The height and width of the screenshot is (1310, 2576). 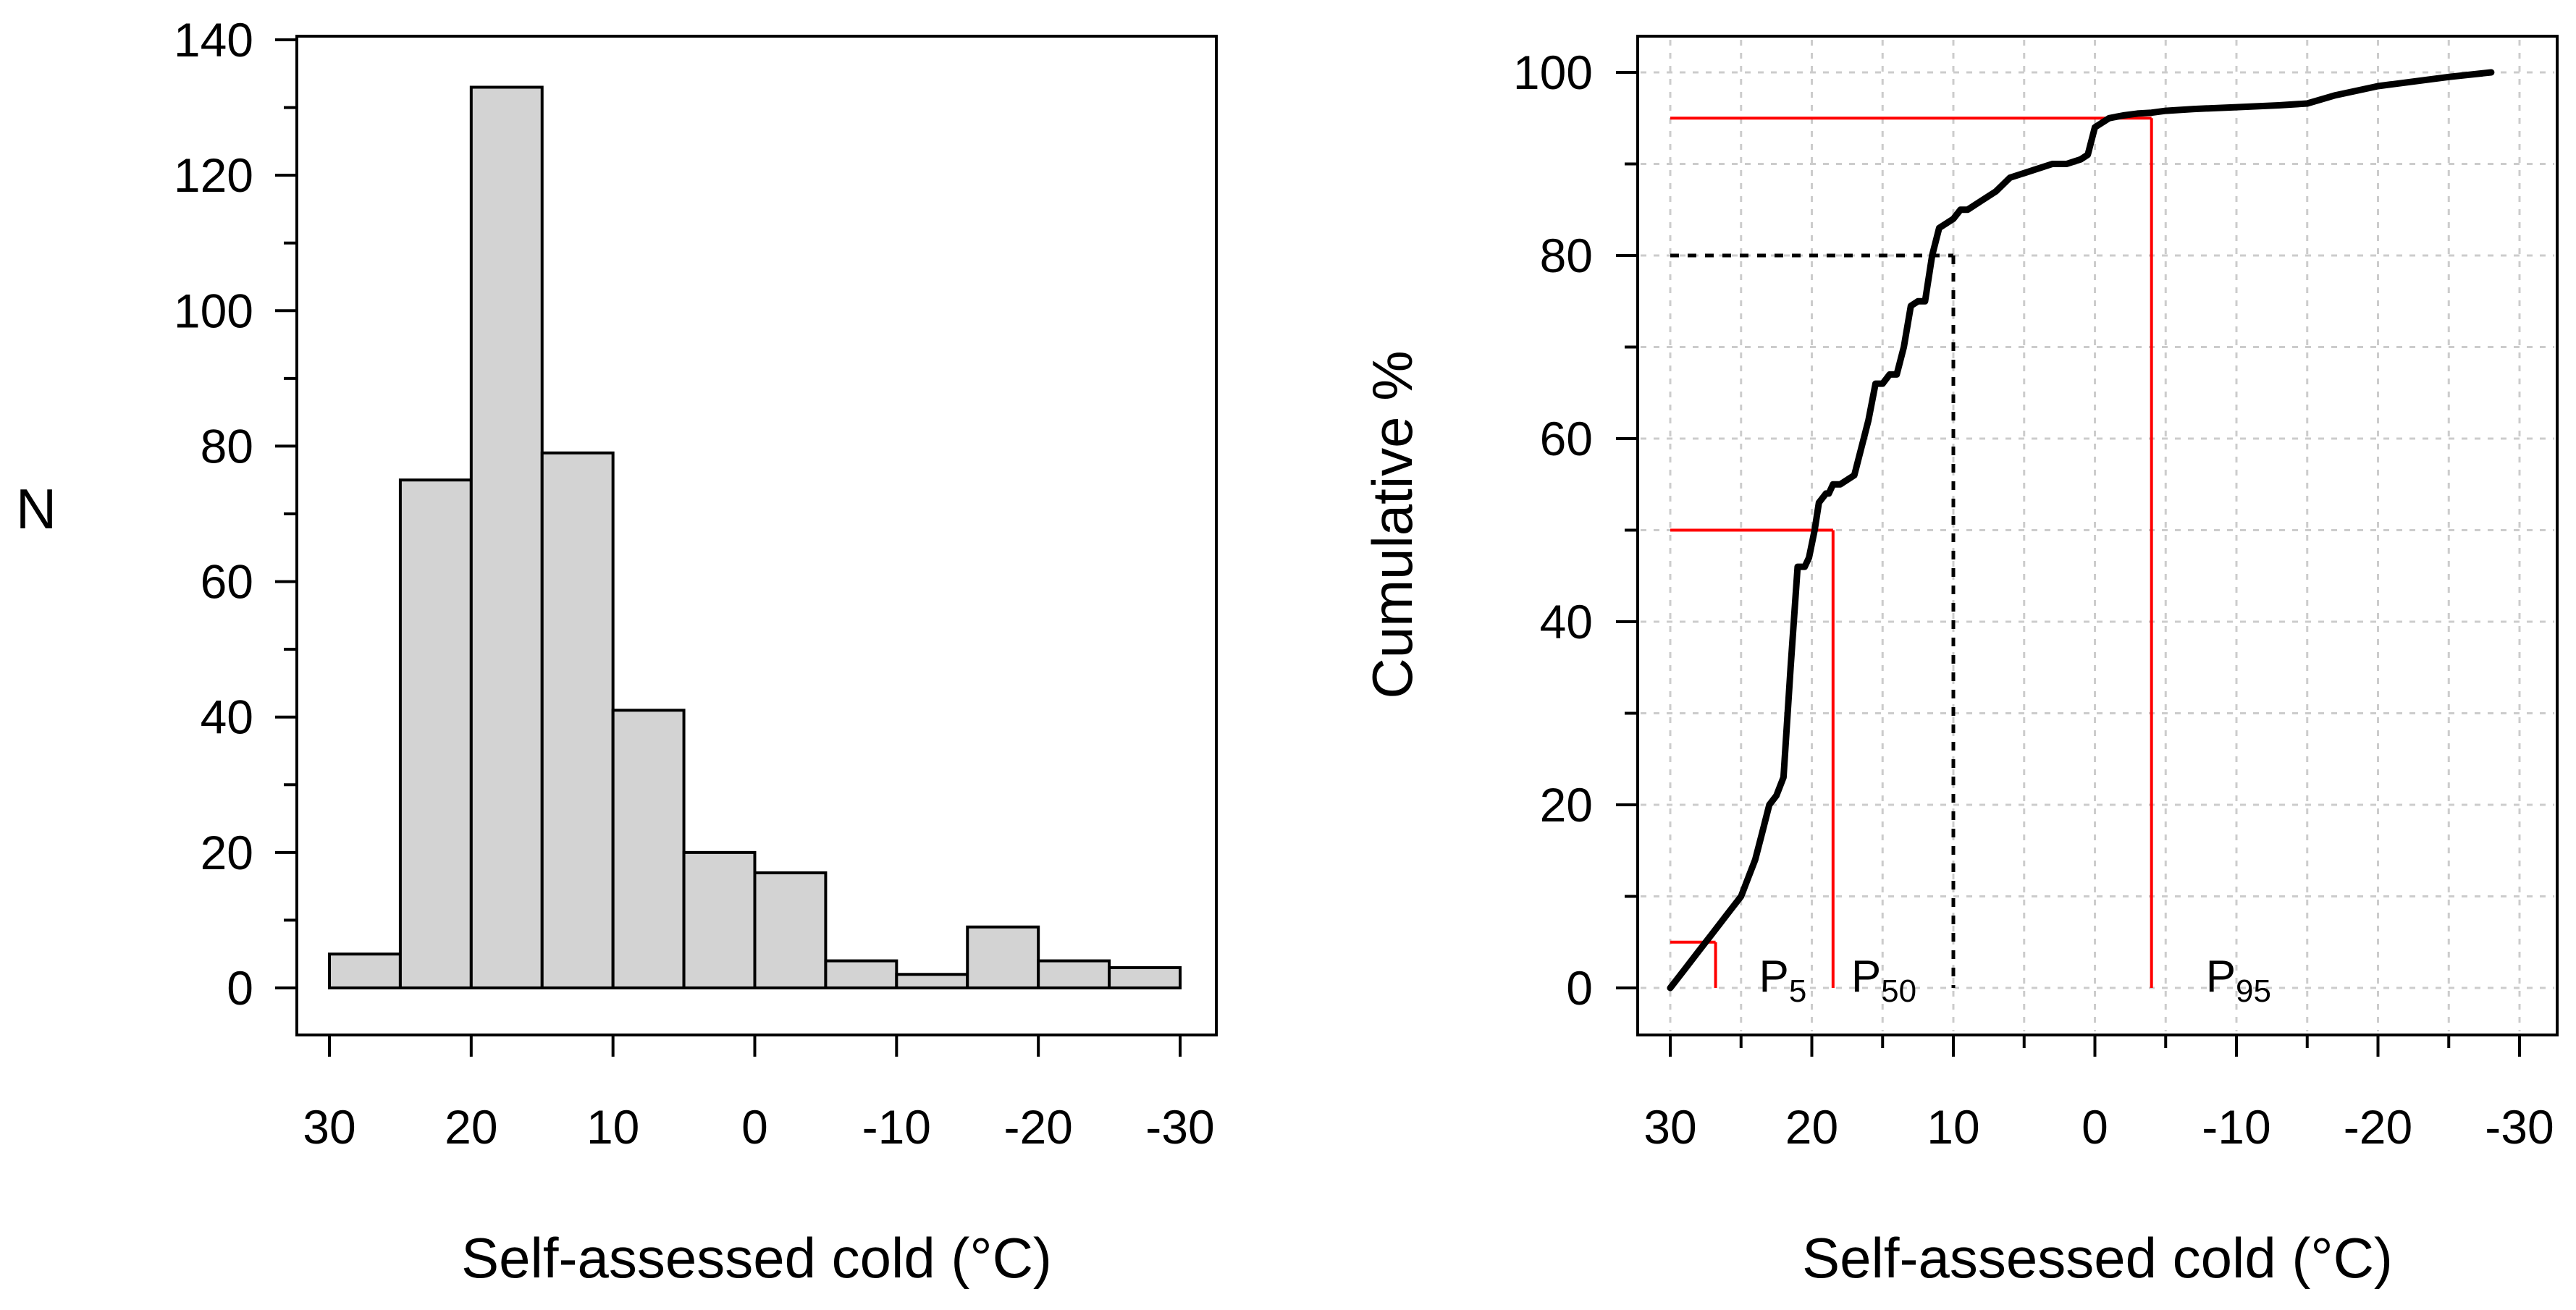 What do you see at coordinates (213, 40) in the screenshot?
I see `y-tick-label: 140` at bounding box center [213, 40].